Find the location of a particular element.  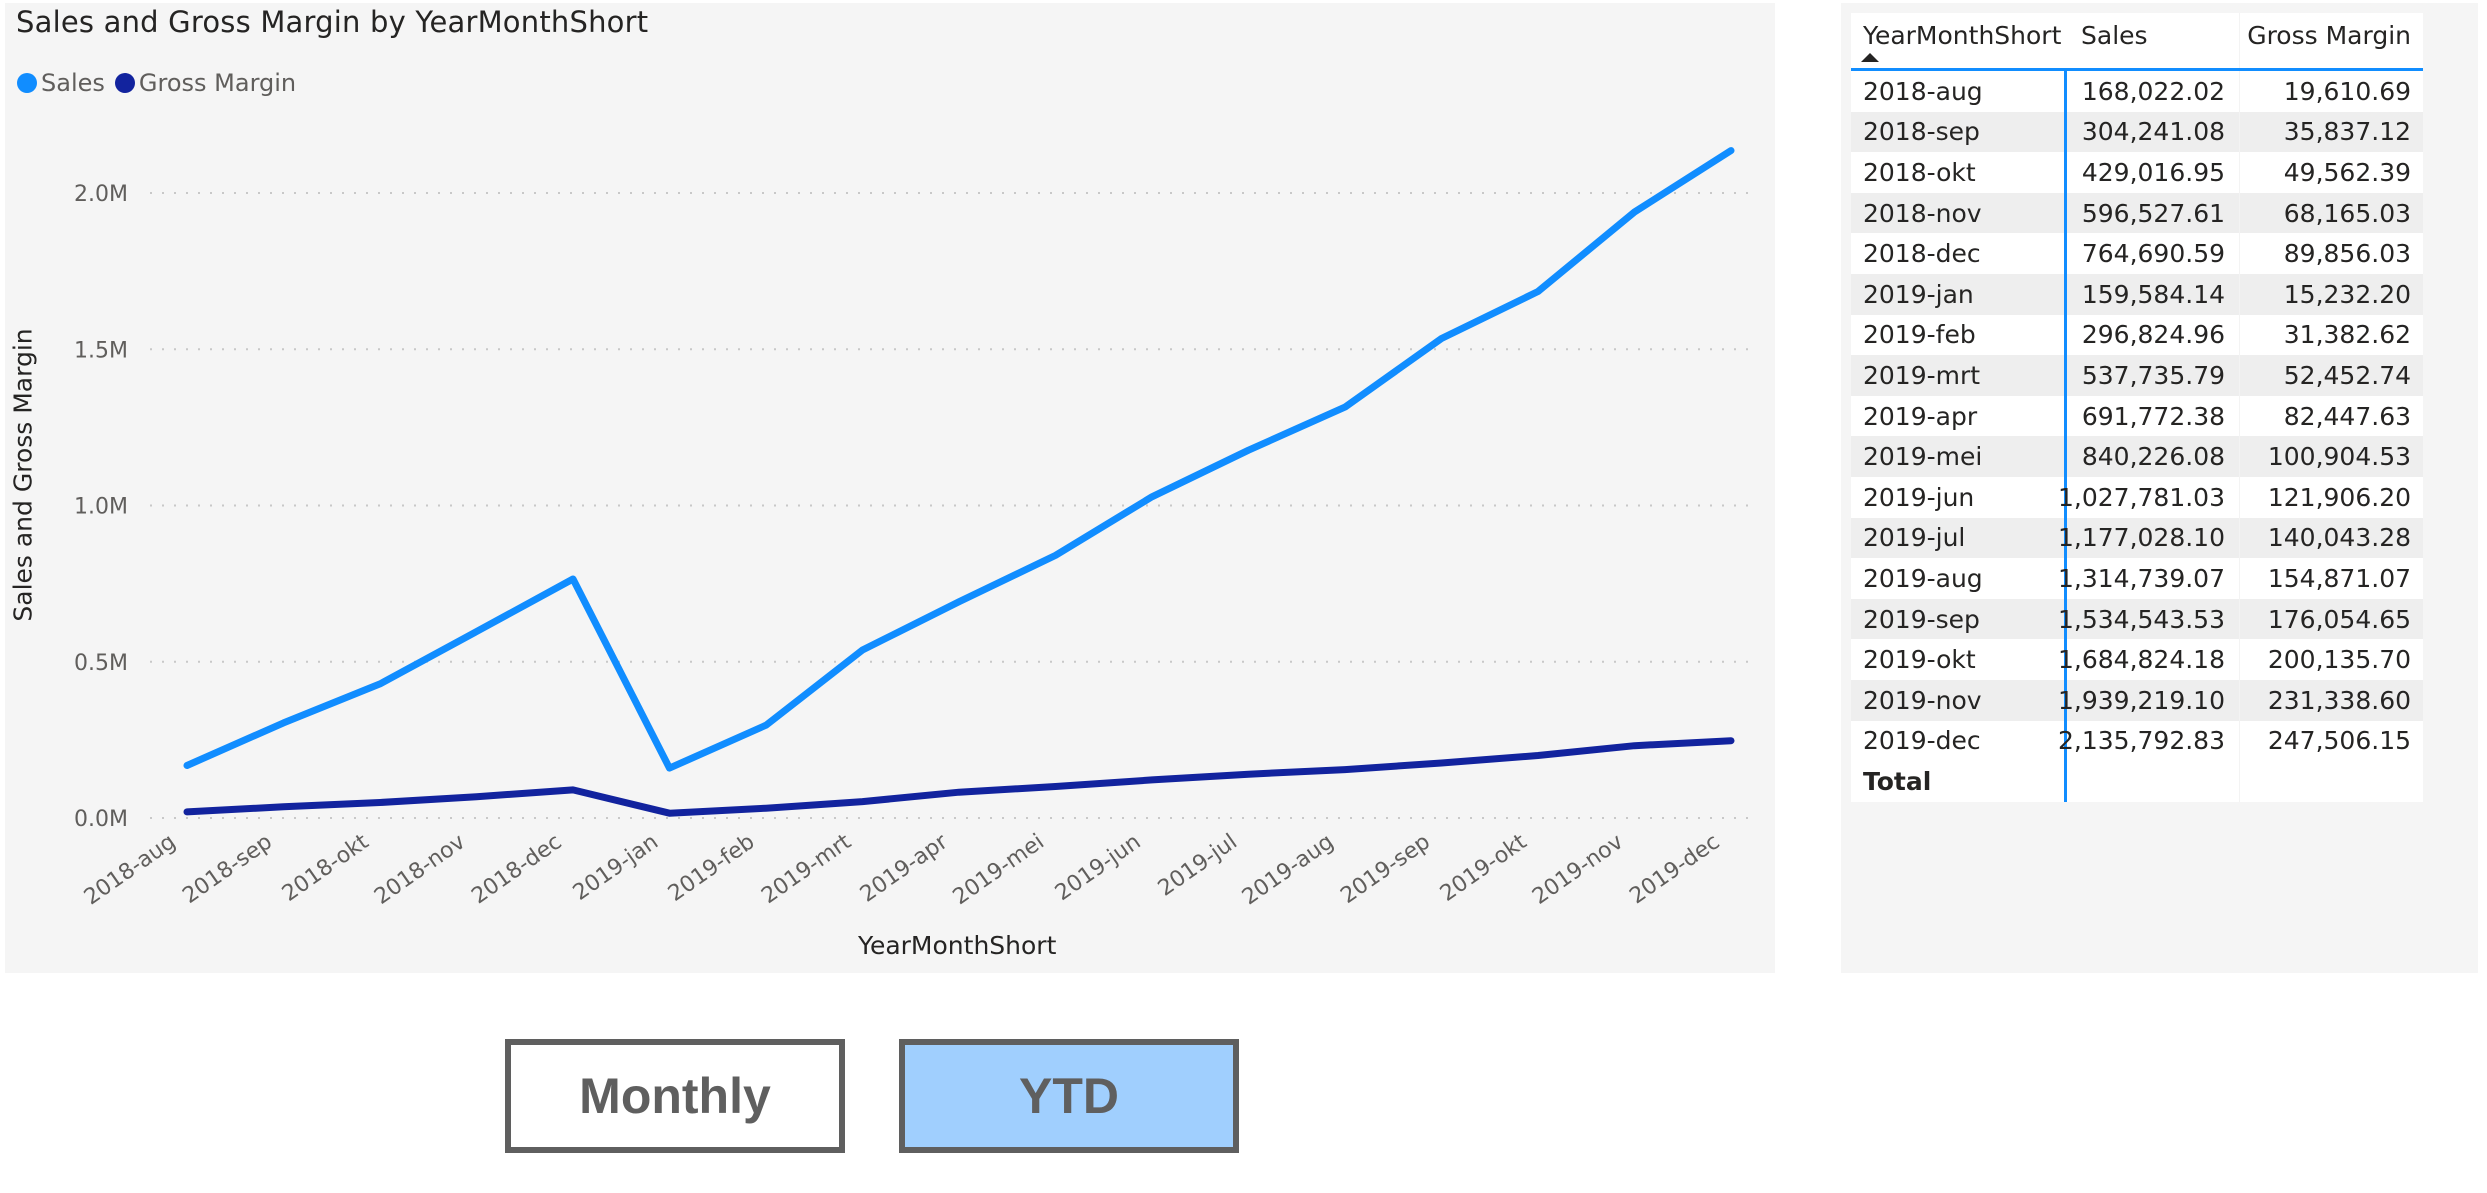

column-header-label: YearMonthShort is located at coordinates (1962, 35).